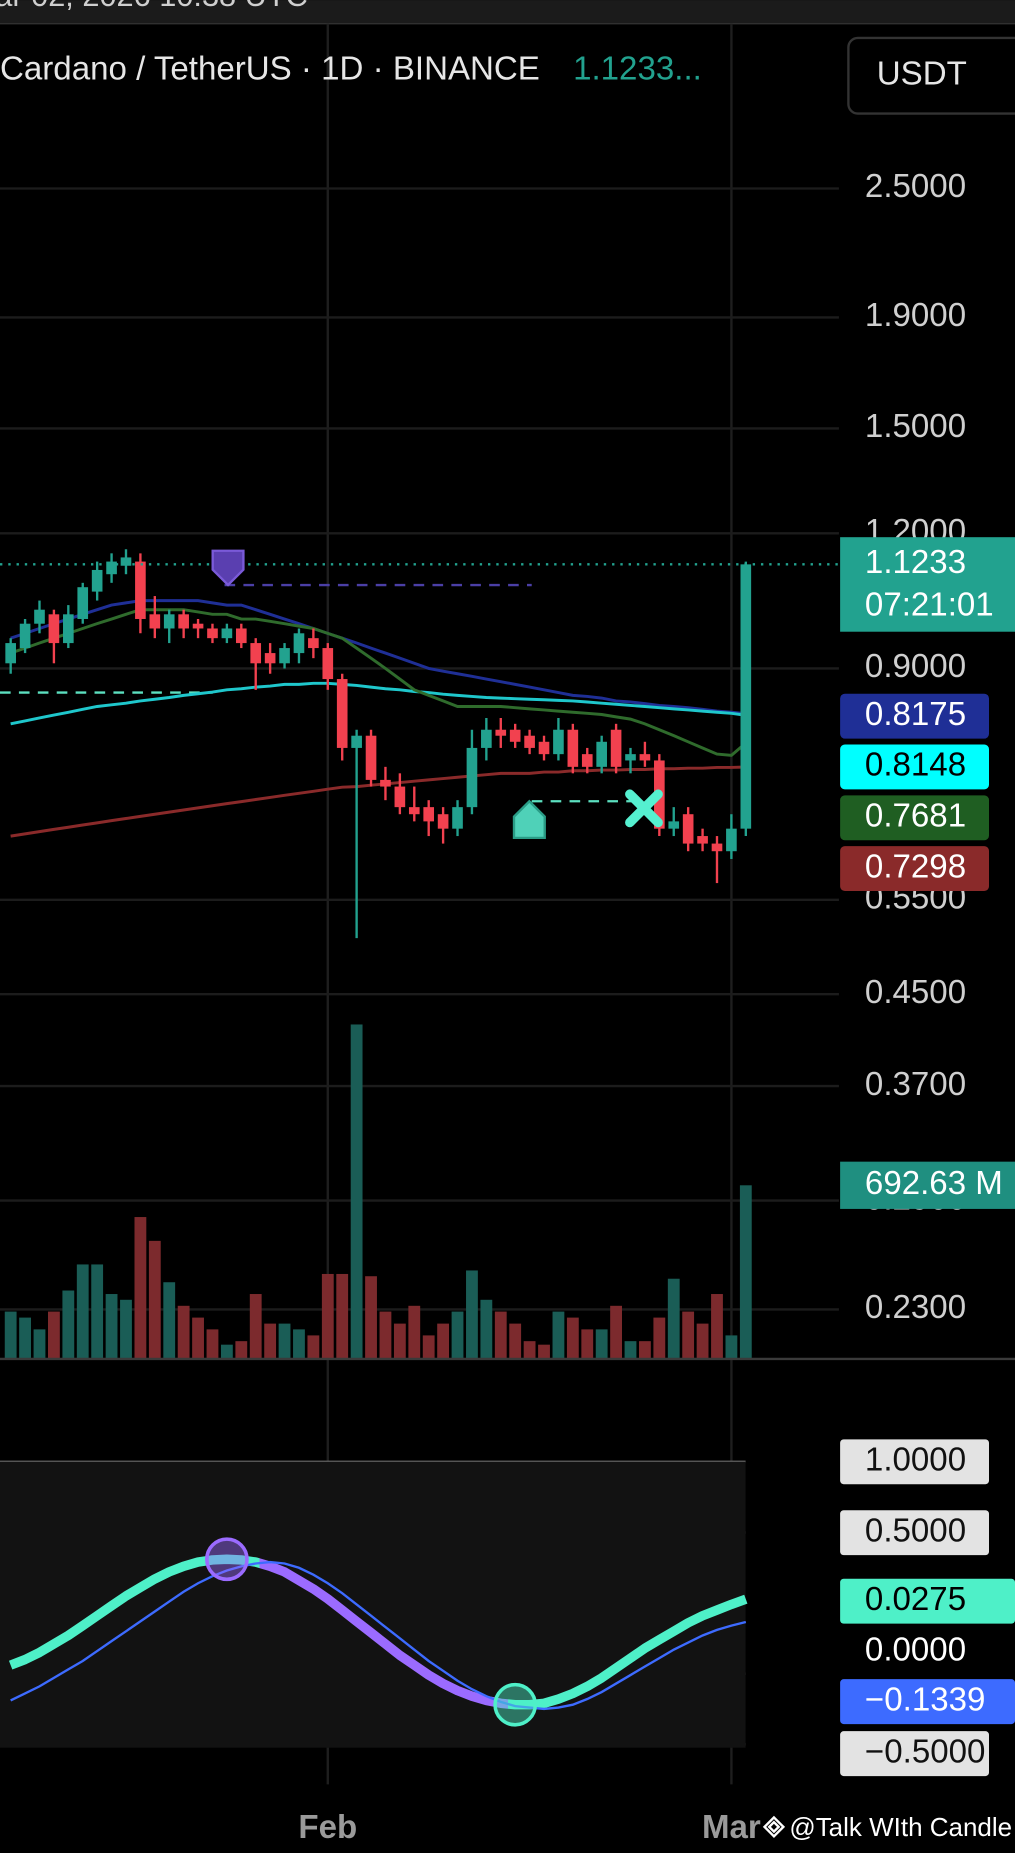 The width and height of the screenshot is (1015, 1853). I want to click on y-tick-label: 1.9000, so click(915, 315).